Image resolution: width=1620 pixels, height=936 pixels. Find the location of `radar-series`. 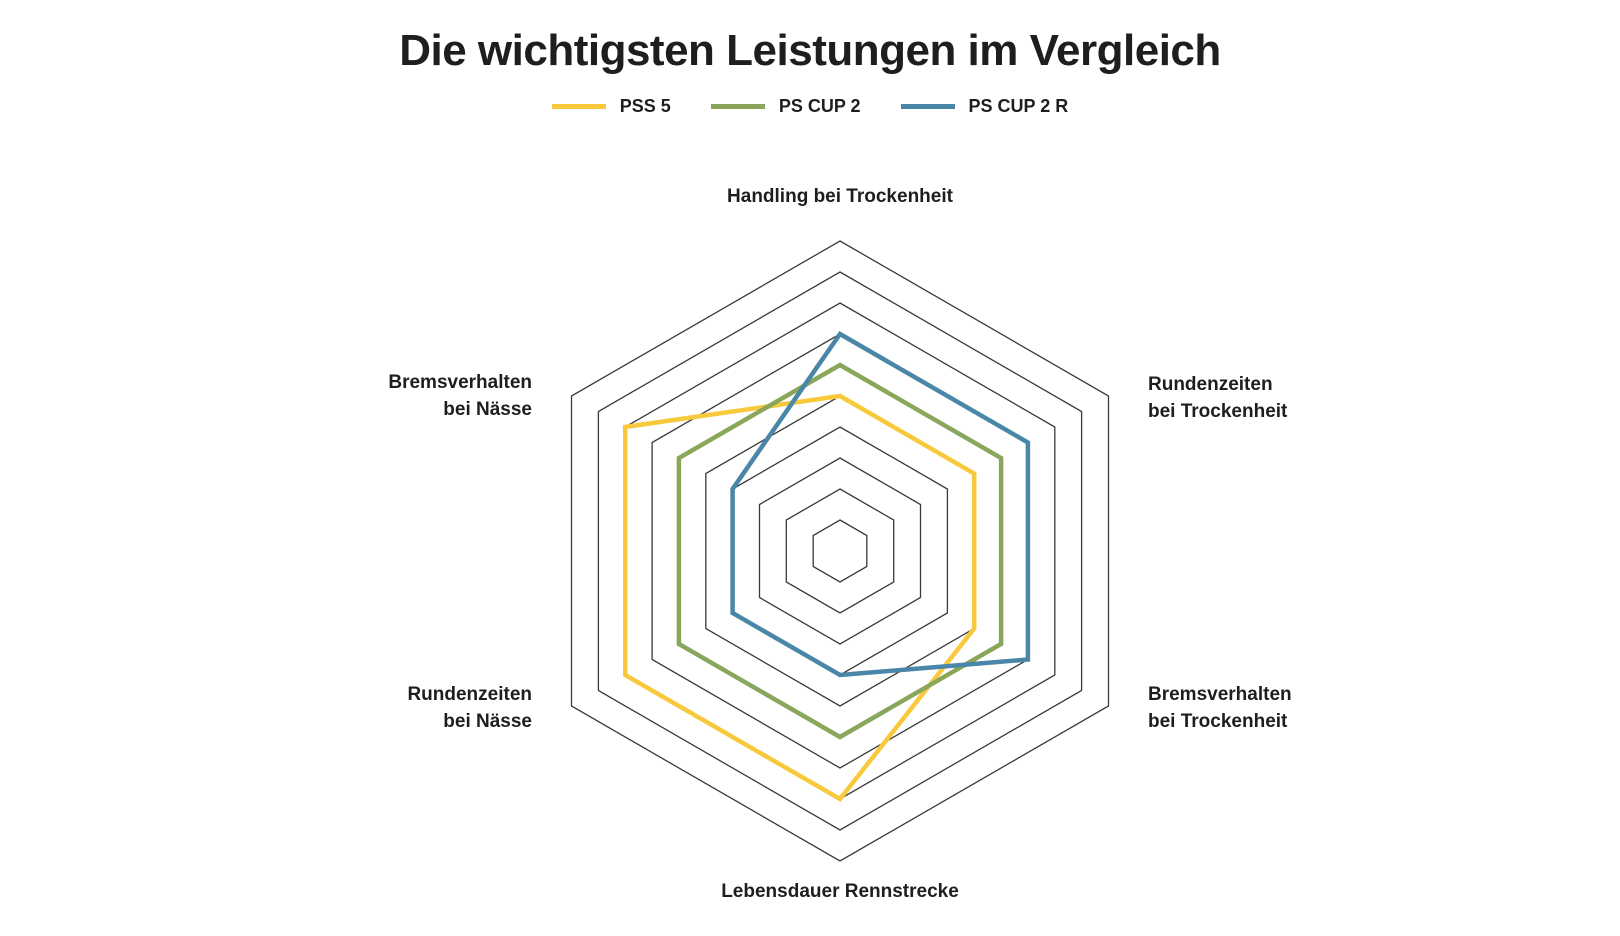

radar-series is located at coordinates (826, 566).